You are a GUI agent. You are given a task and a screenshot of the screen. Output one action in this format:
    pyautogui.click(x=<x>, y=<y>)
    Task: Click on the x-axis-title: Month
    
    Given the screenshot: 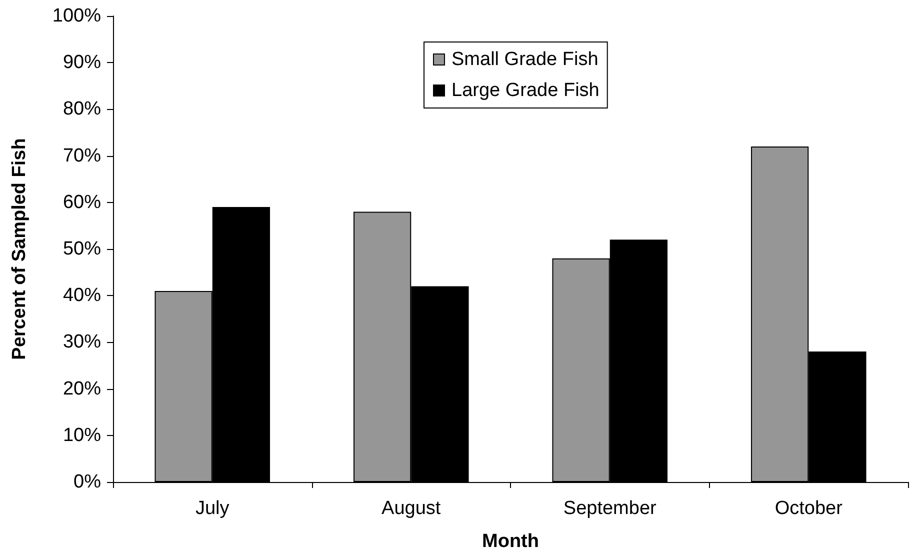 What is the action you would take?
    pyautogui.click(x=510, y=541)
    